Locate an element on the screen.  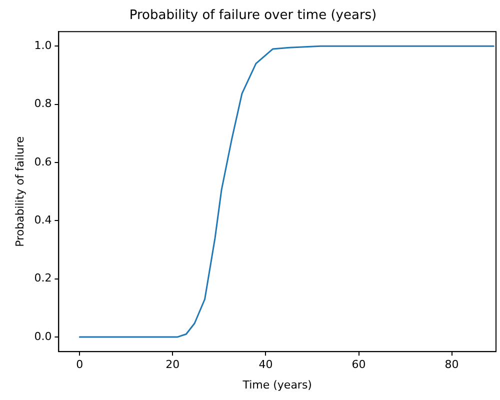
x-tick-label: 40 is located at coordinates (265, 365).